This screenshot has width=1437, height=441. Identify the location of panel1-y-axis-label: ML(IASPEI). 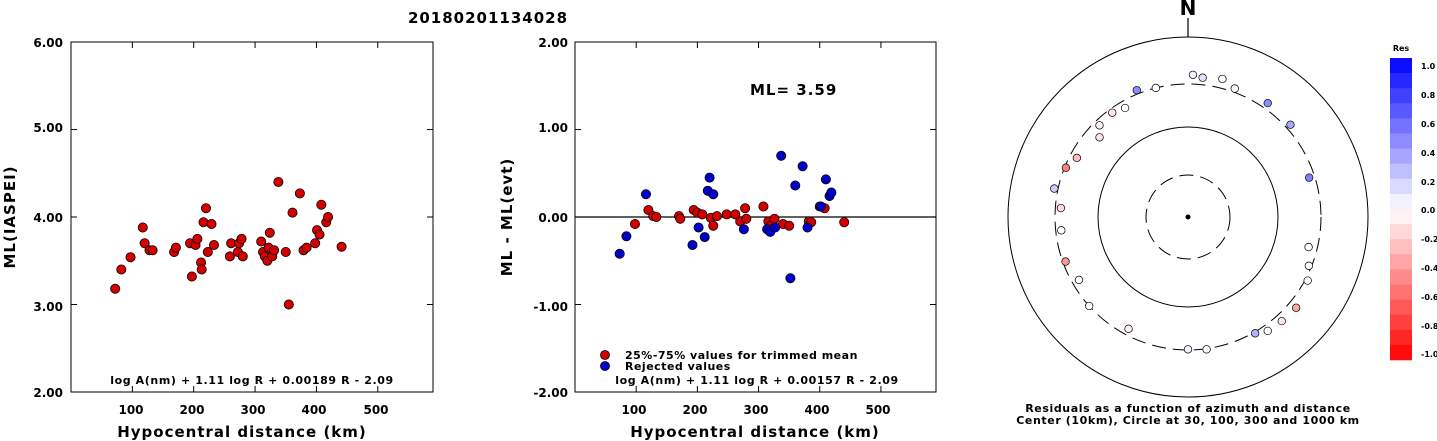
(10, 216).